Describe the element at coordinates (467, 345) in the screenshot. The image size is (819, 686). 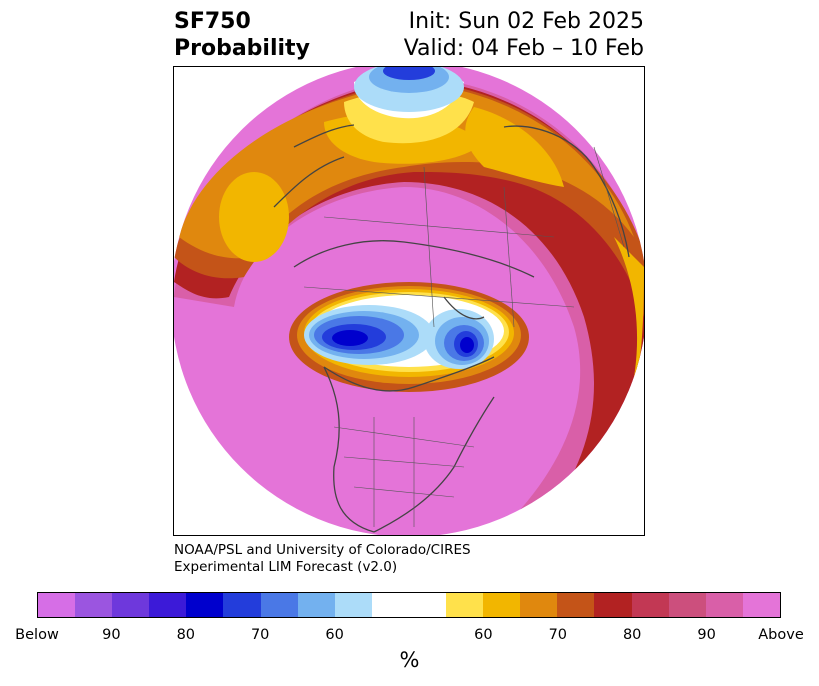
I see `below-90-east` at that location.